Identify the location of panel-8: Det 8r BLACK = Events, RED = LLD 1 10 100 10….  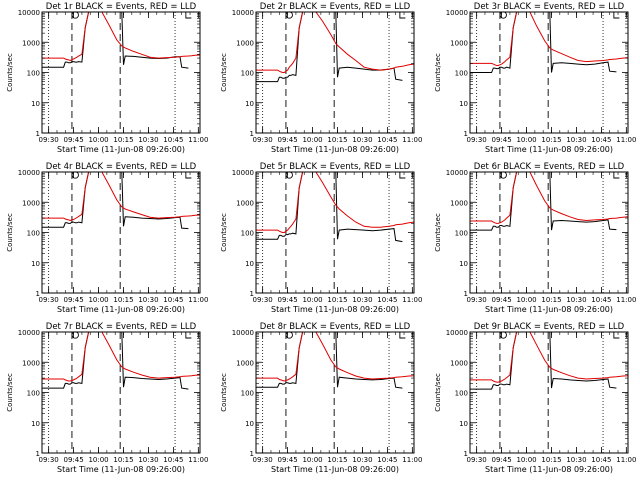
(321, 398).